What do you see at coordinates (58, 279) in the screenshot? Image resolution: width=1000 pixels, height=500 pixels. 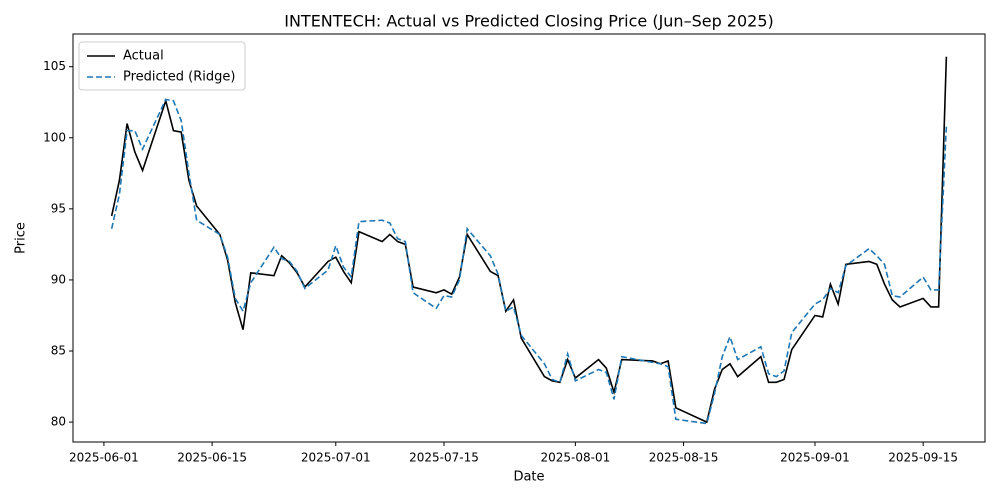 I see `y-tick-label: 90` at bounding box center [58, 279].